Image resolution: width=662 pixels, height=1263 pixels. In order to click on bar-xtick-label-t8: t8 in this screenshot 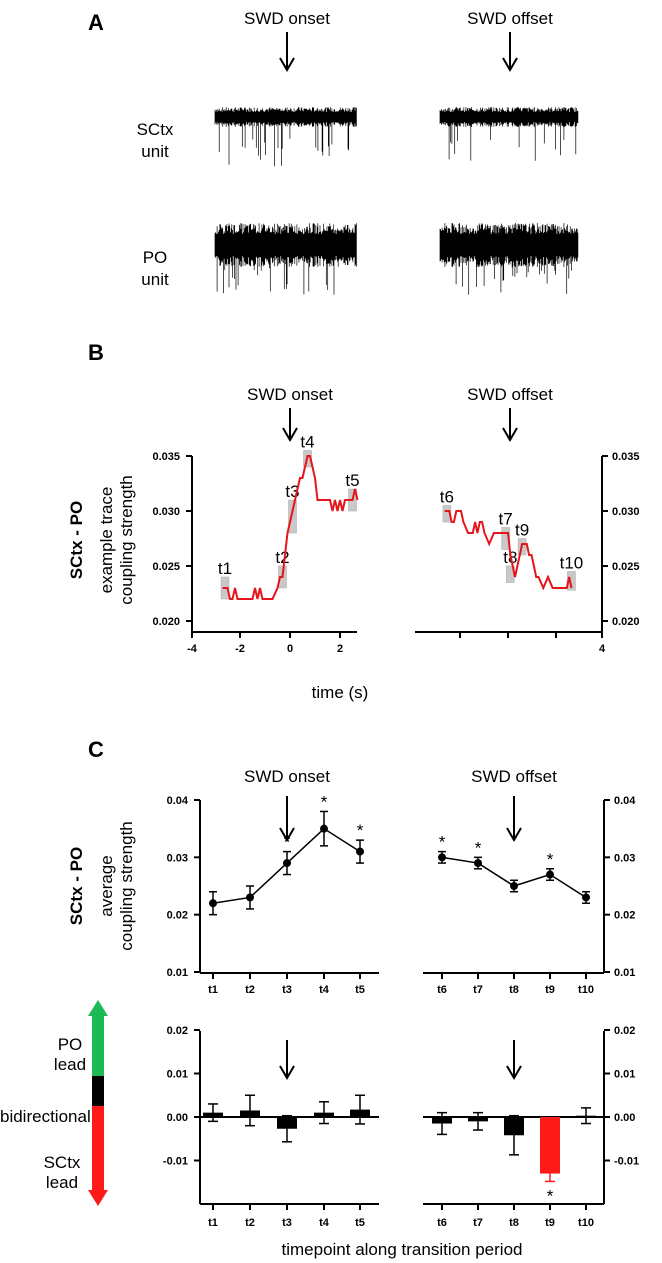, I will do `click(514, 1223)`.